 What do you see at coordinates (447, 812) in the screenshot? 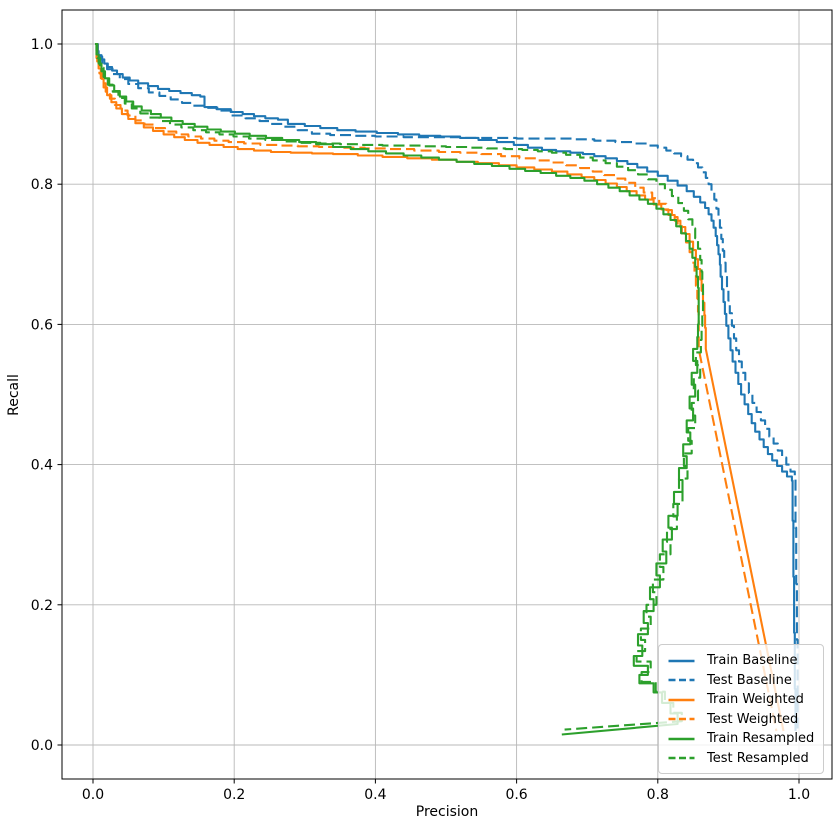
I see `x-axis-label: Precision` at bounding box center [447, 812].